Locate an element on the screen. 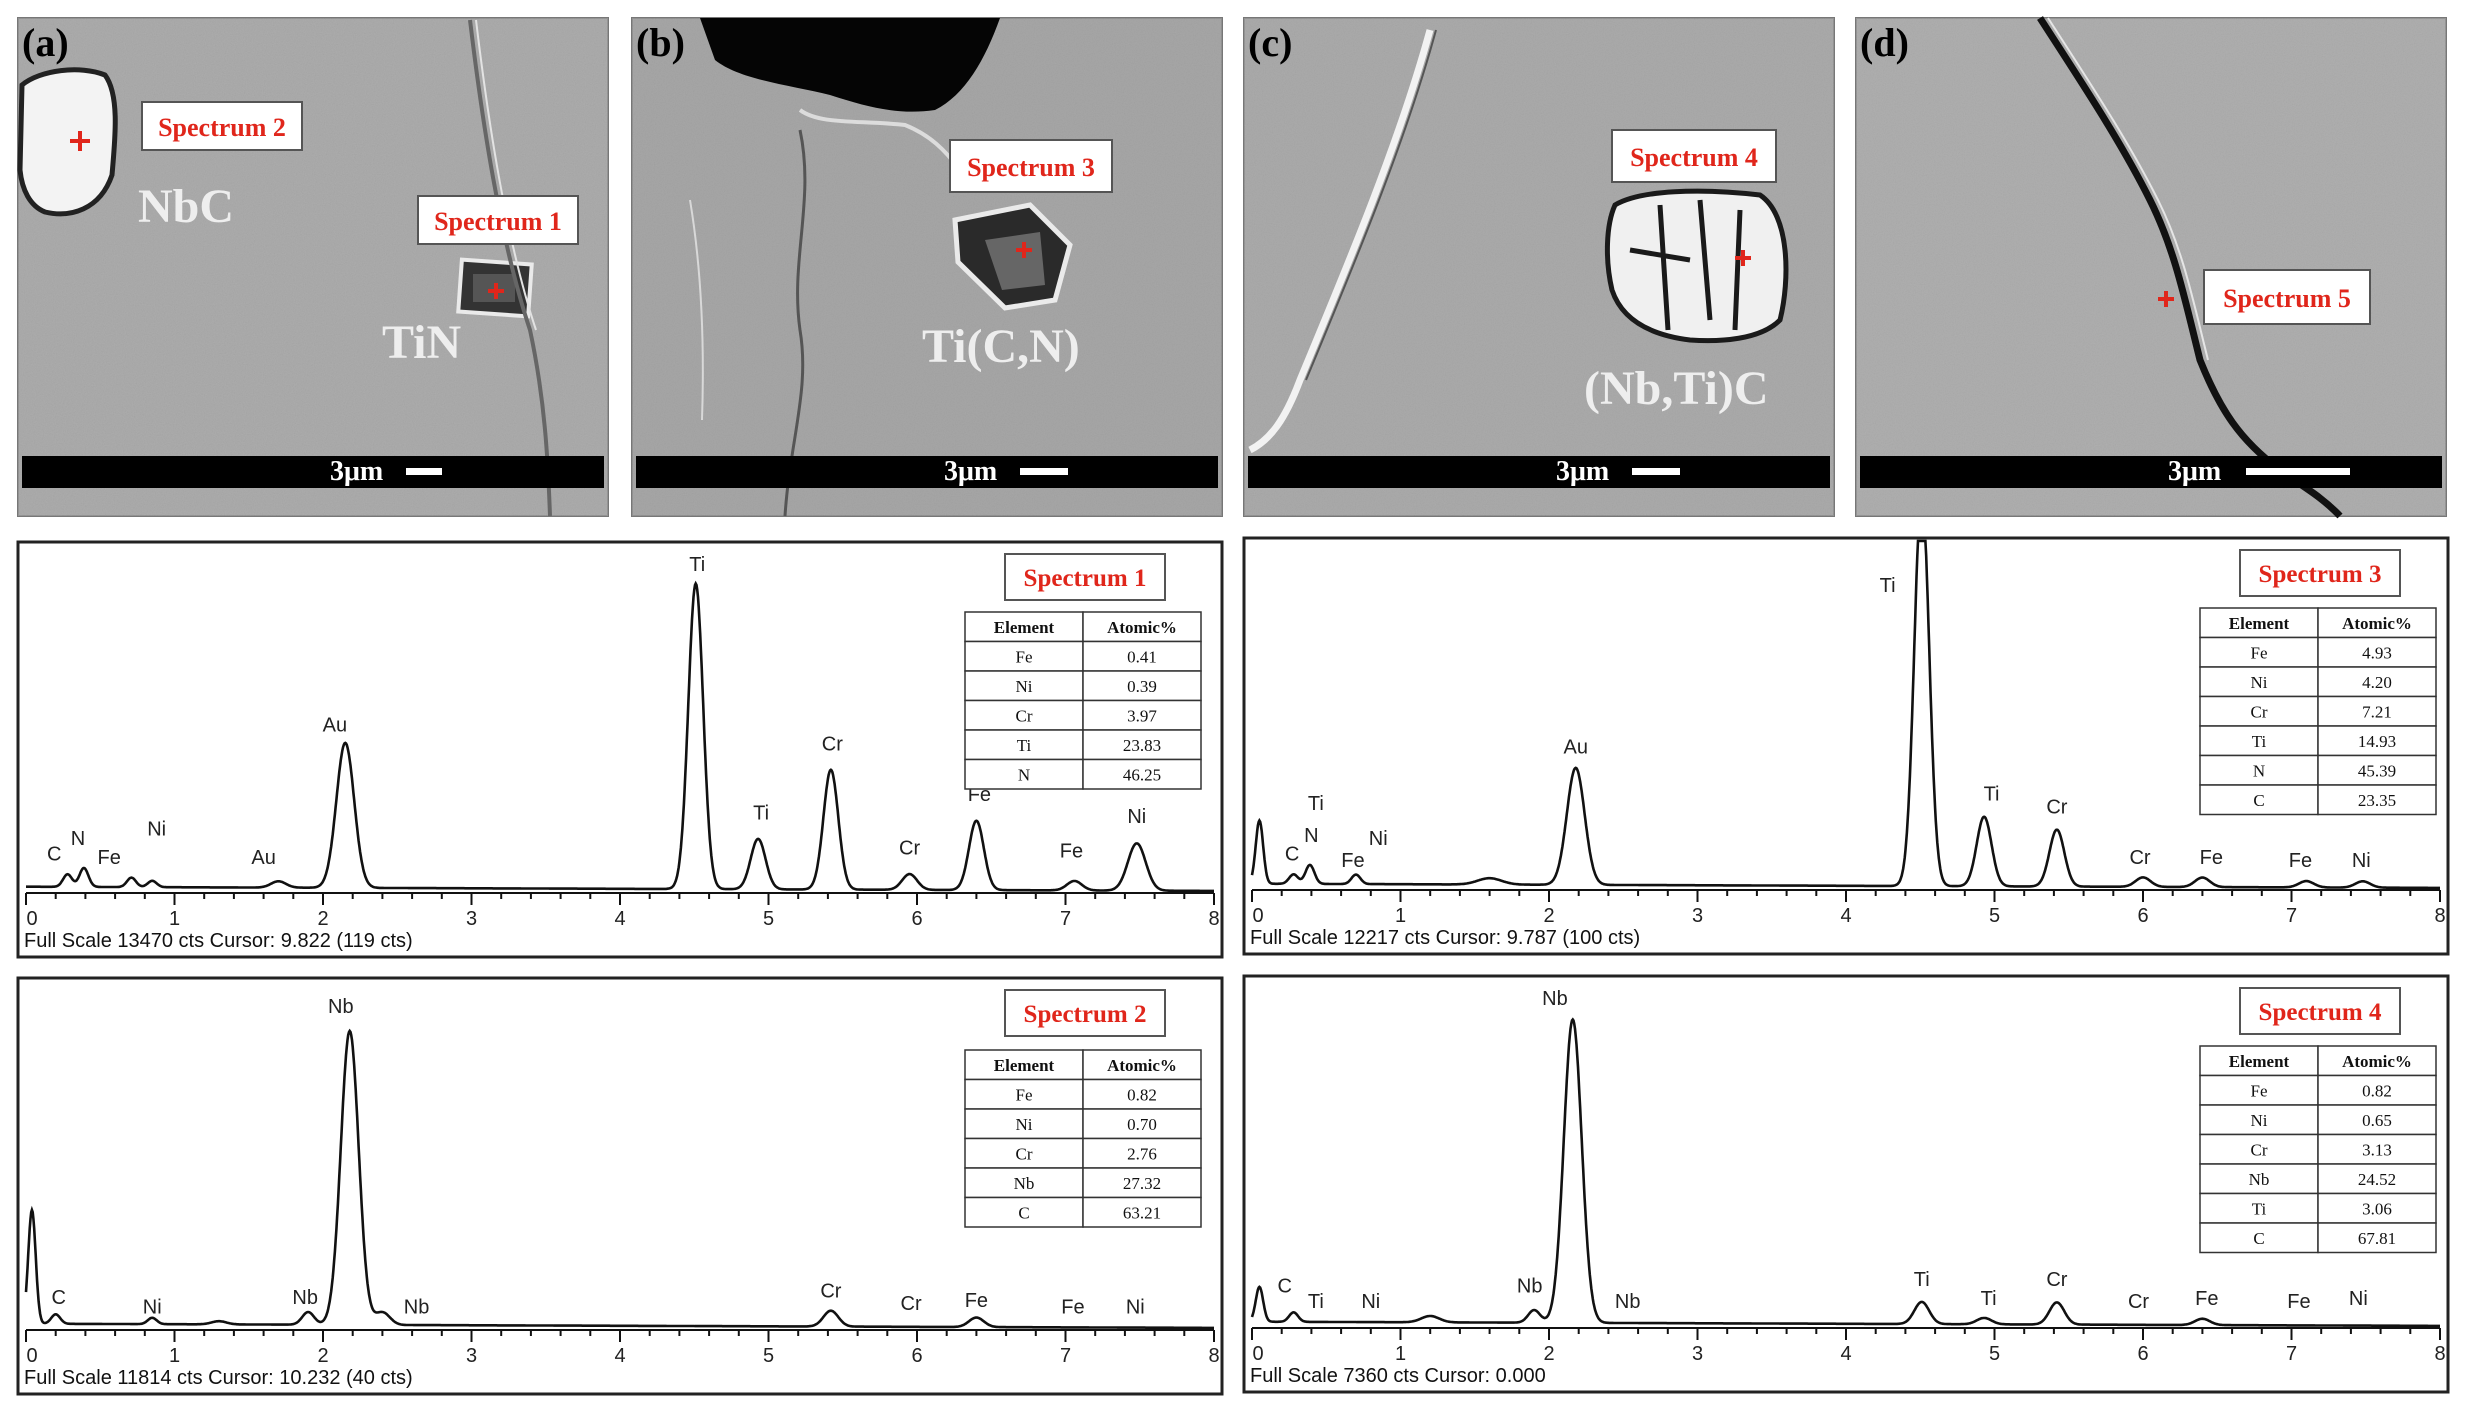  table-value: 0.39 is located at coordinates (1142, 686).